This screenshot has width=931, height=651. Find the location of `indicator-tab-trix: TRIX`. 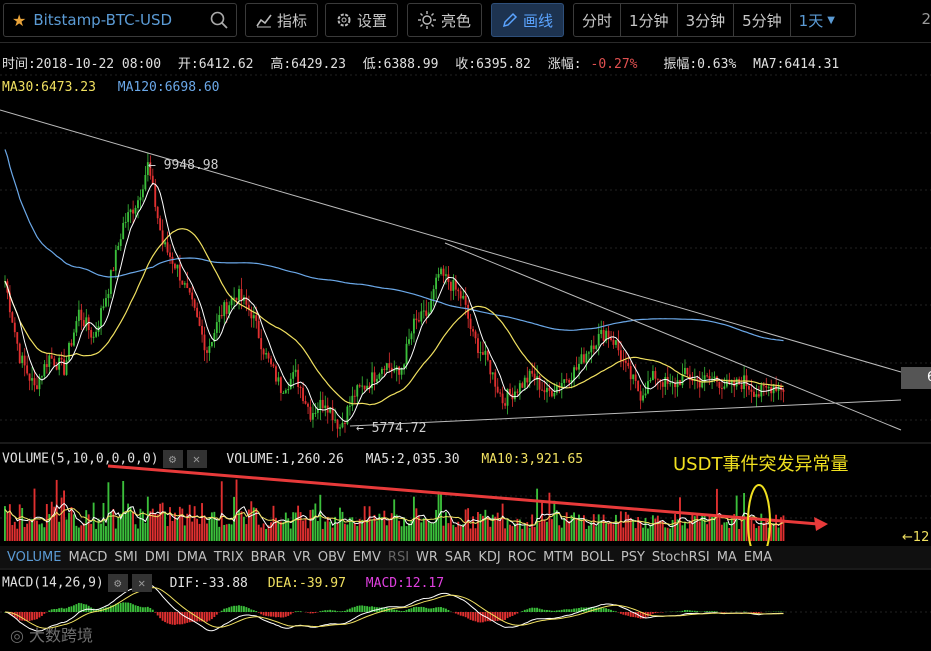

indicator-tab-trix: TRIX is located at coordinates (228, 557).